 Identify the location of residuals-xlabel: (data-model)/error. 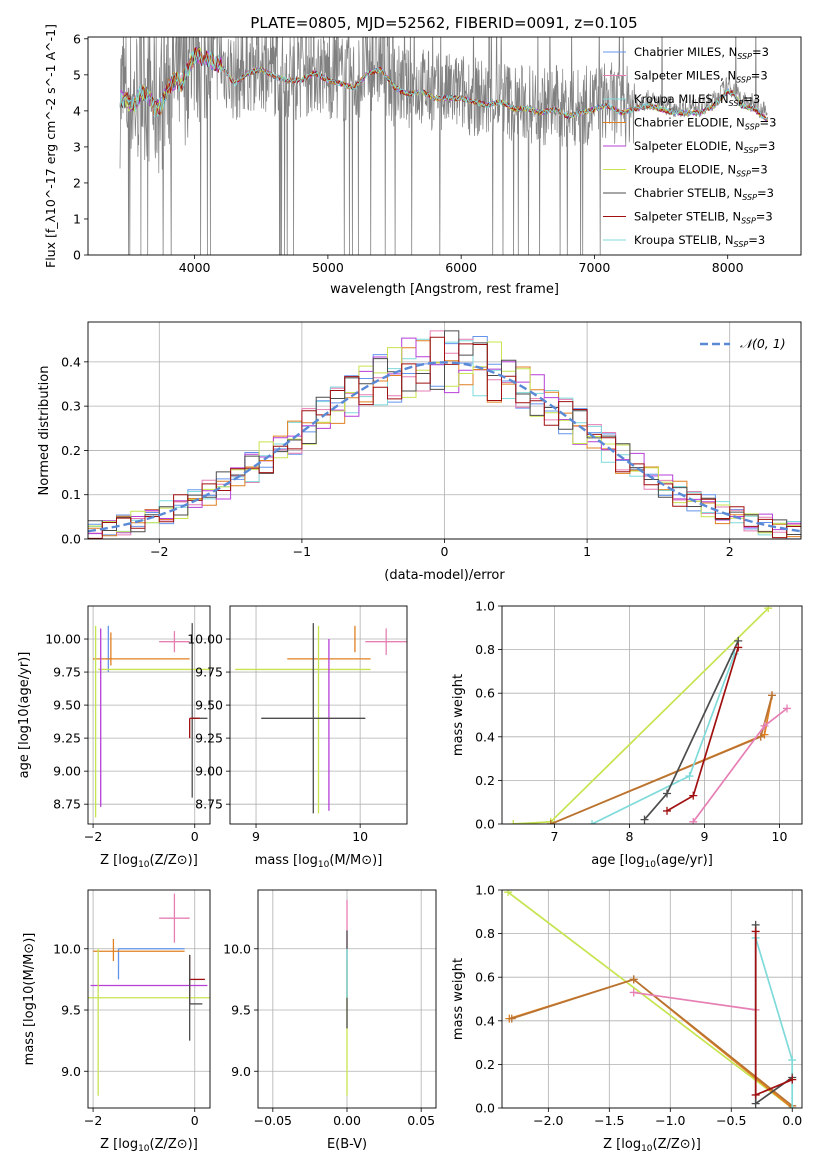
(444, 575).